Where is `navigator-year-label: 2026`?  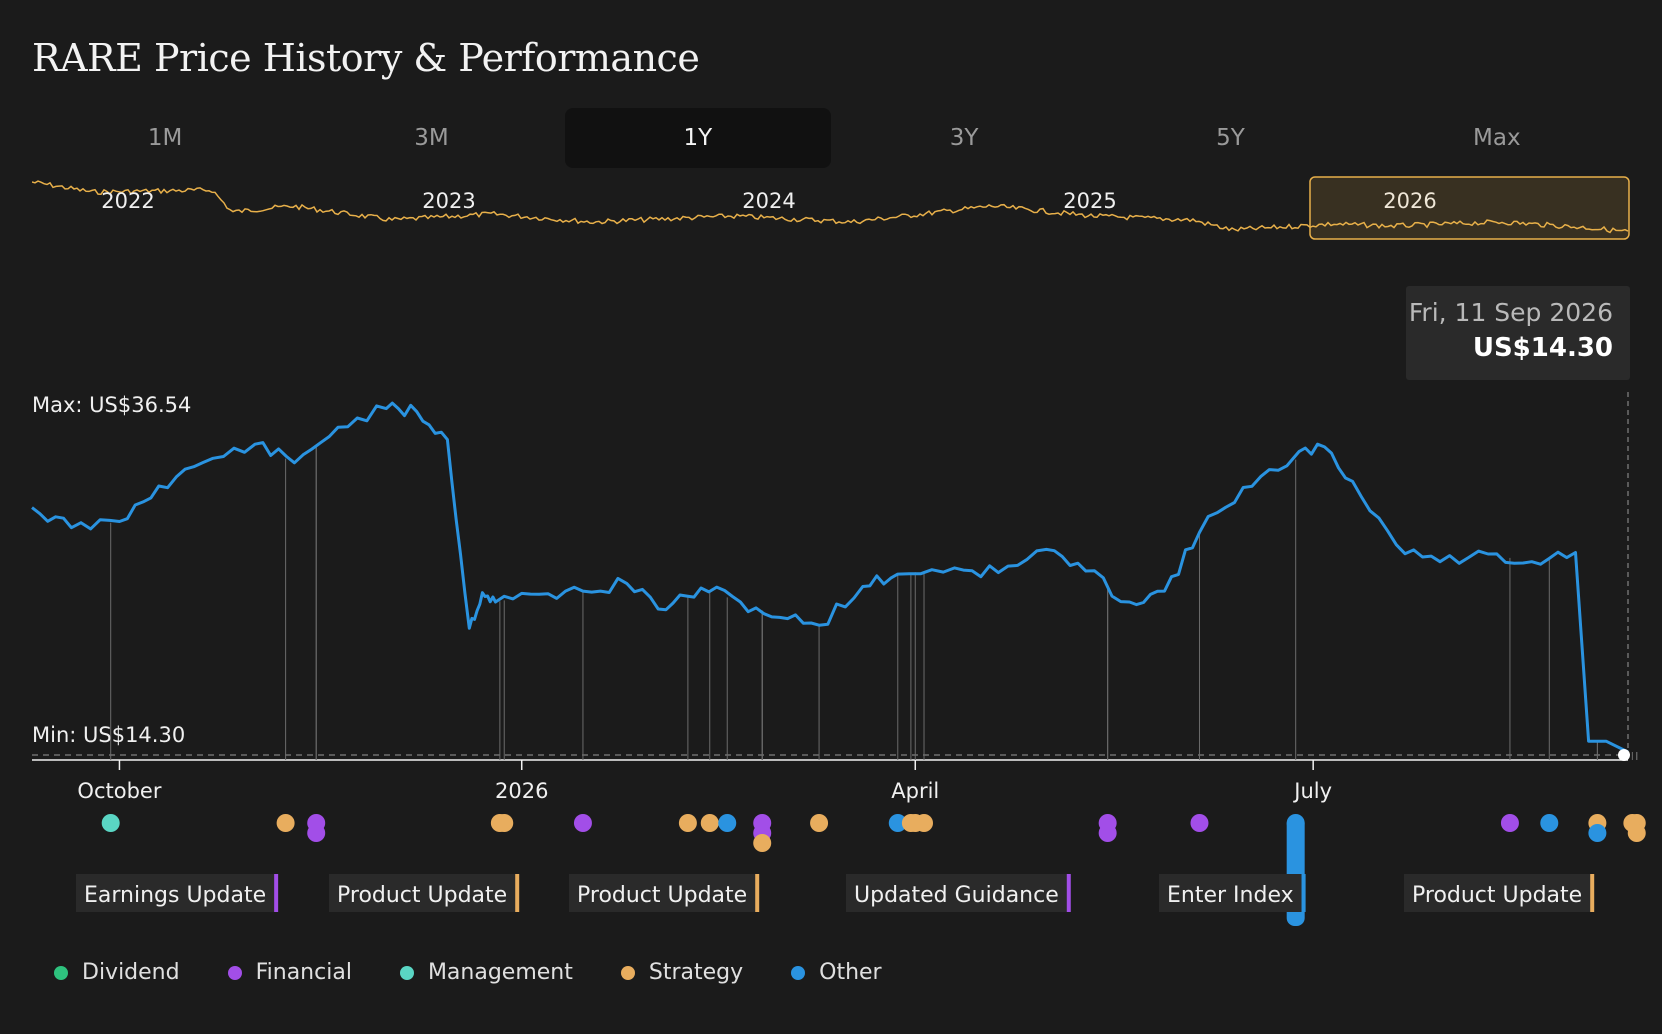 navigator-year-label: 2026 is located at coordinates (1409, 201).